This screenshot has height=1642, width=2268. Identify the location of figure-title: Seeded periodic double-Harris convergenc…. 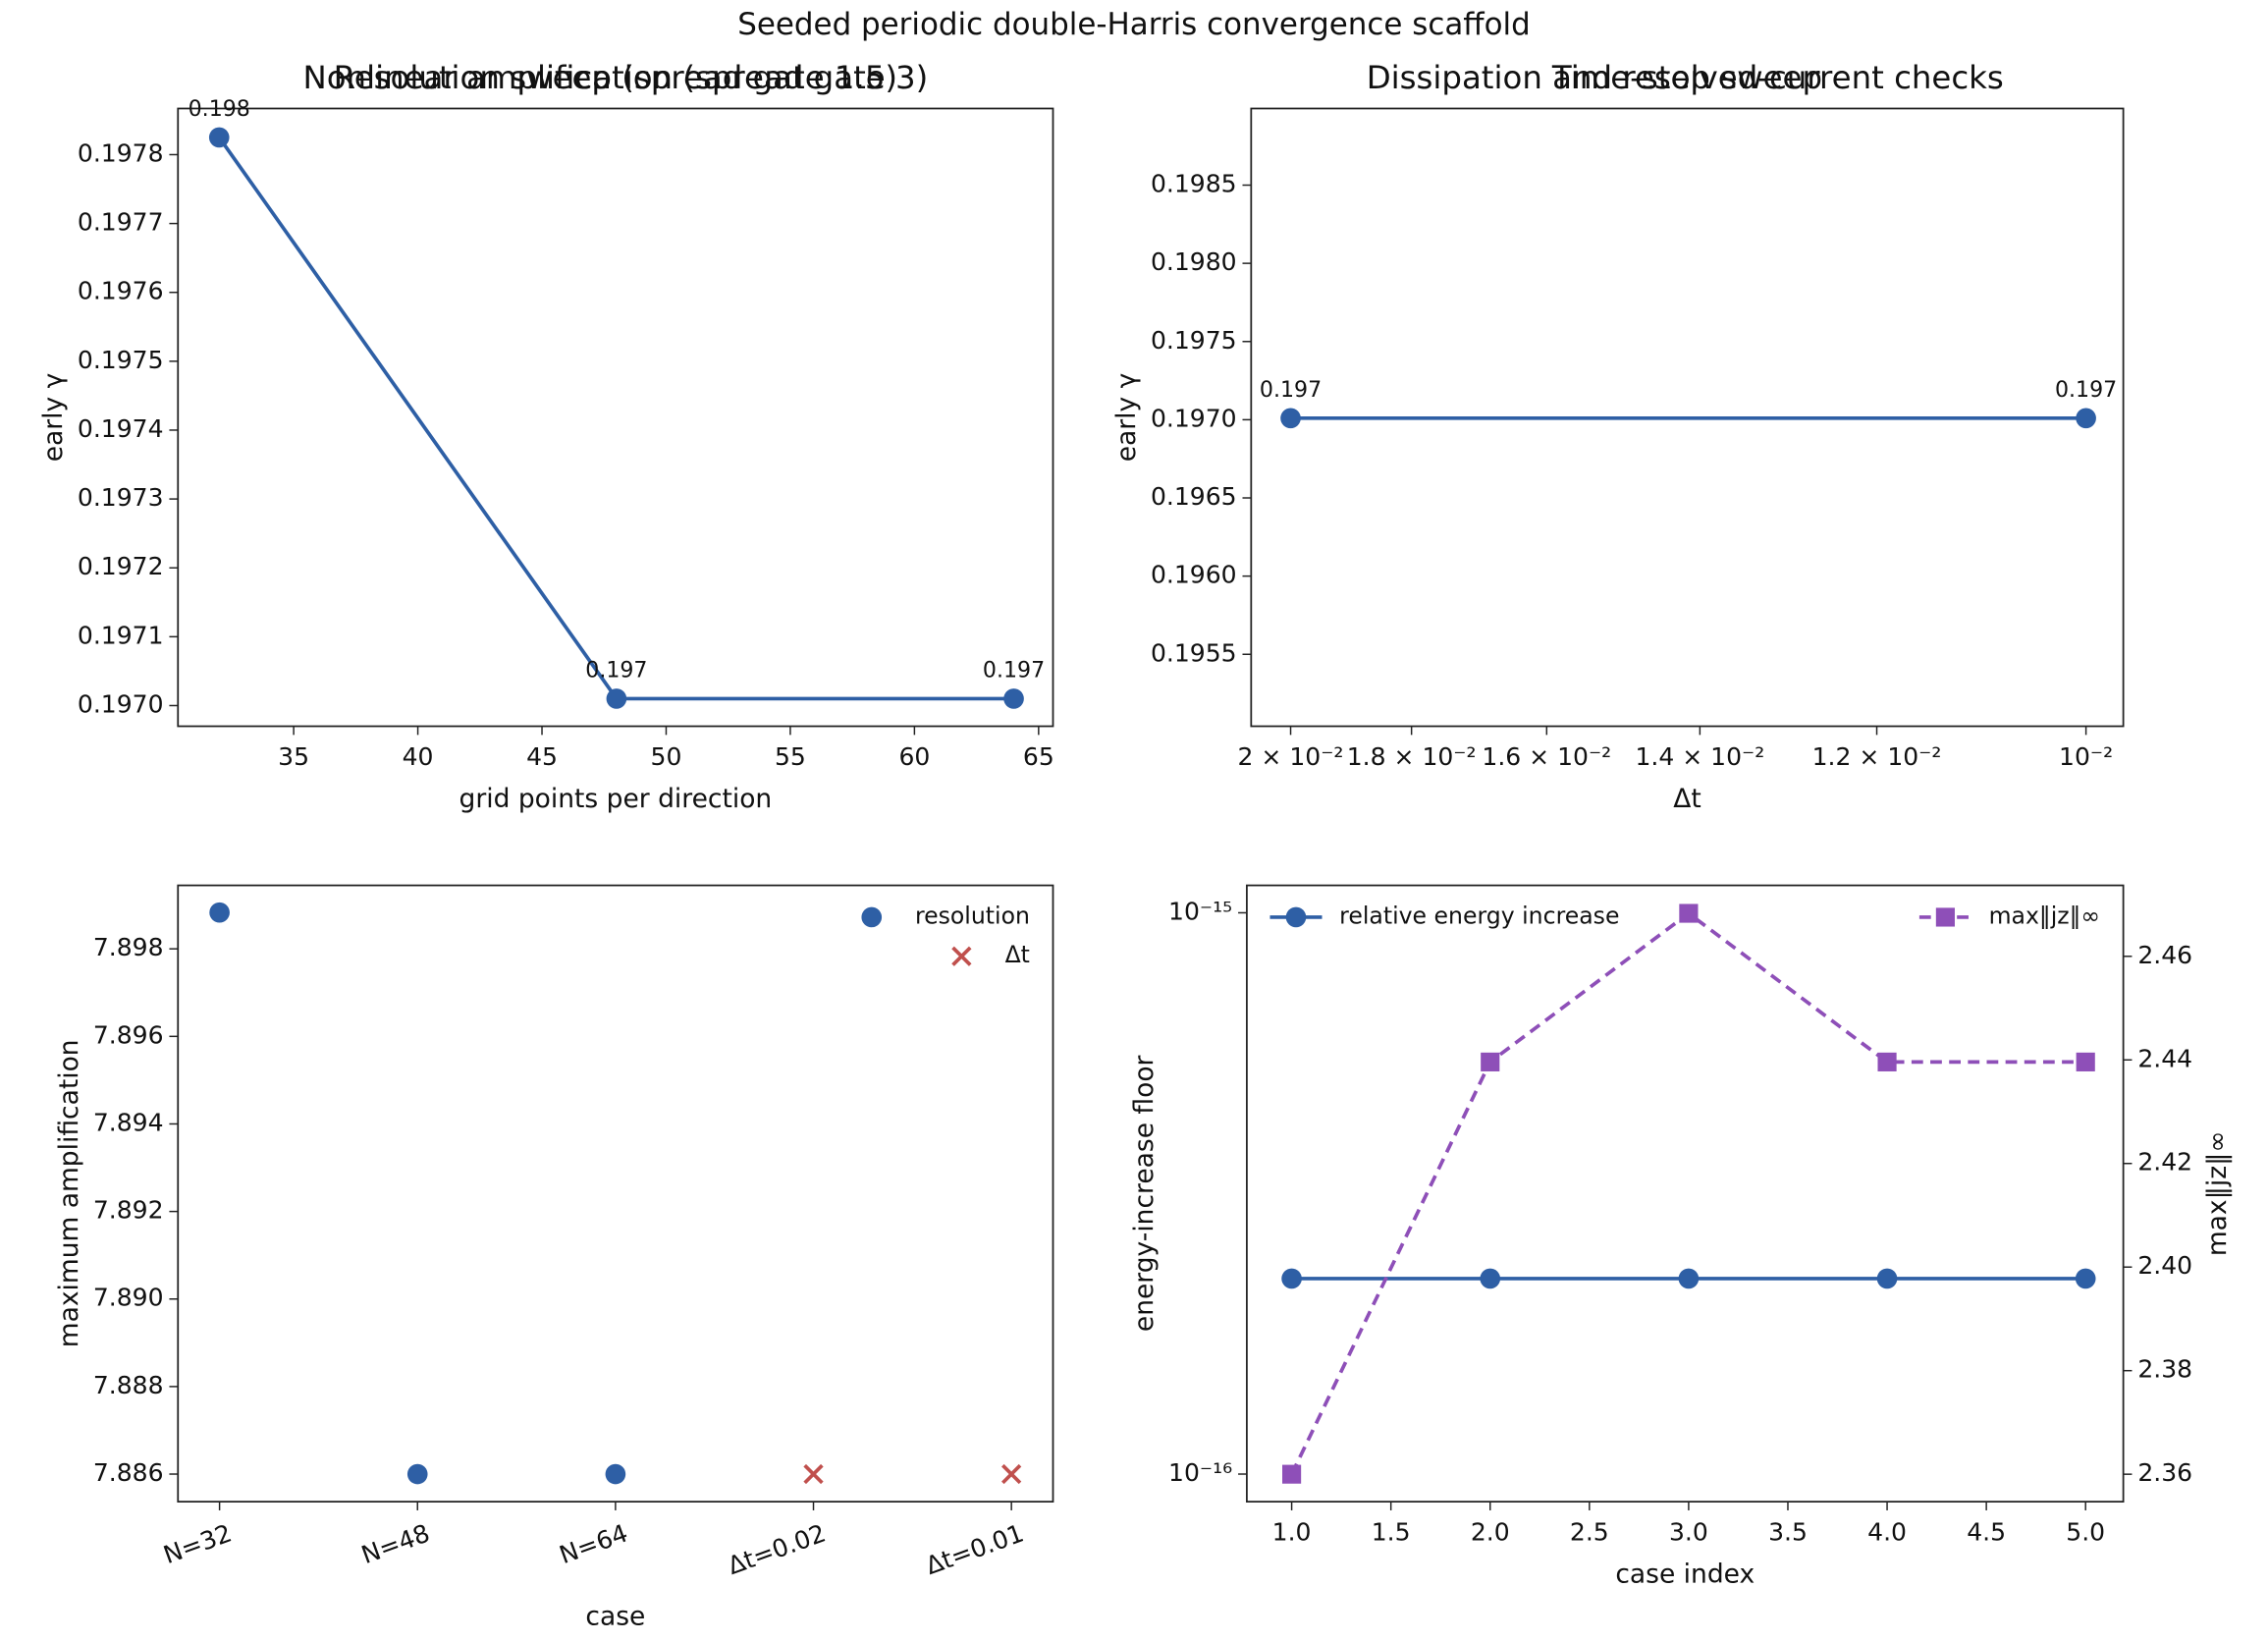
(1134, 24).